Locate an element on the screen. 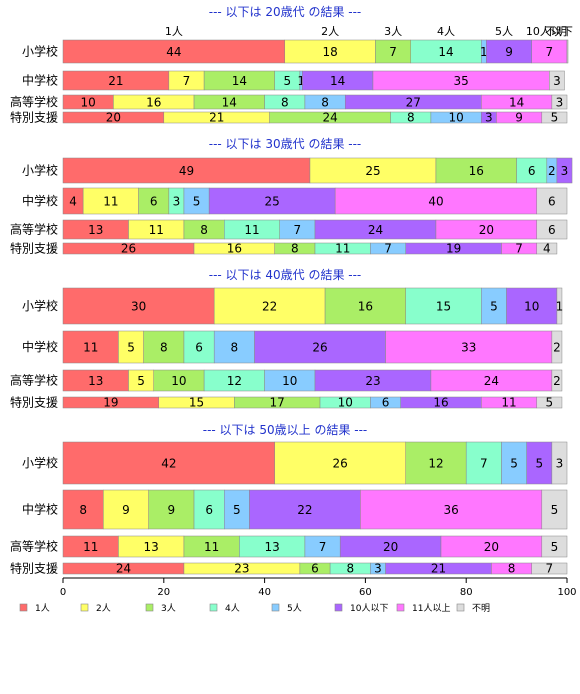 This screenshot has width=580, height=694. x-axis: 0 20 40 60 80 100 is located at coordinates (318, 587).